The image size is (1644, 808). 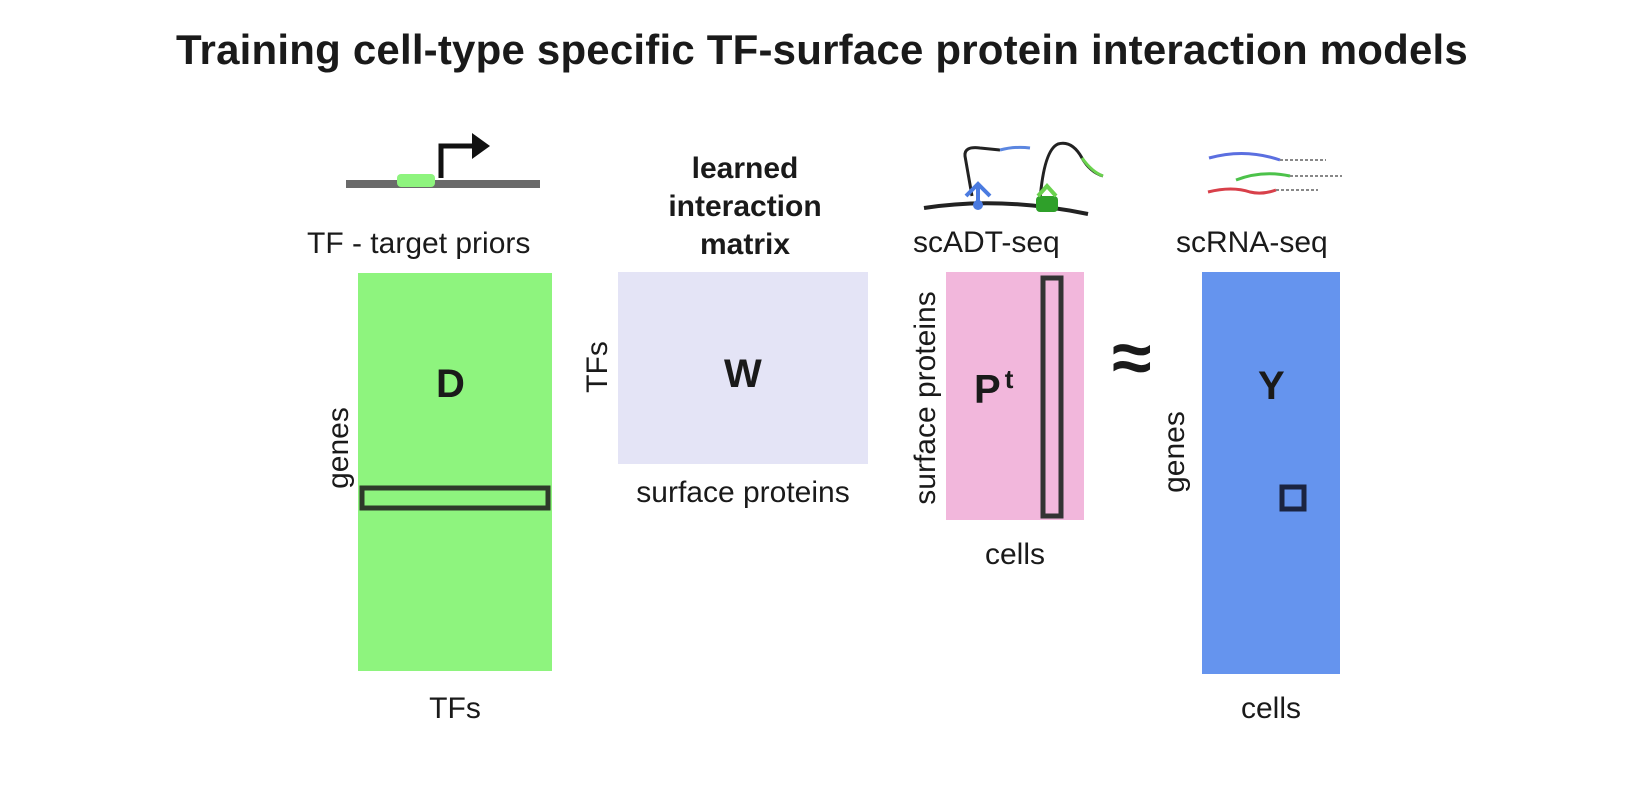 I want to click on rna-strands-icon, so click(x=1274, y=173).